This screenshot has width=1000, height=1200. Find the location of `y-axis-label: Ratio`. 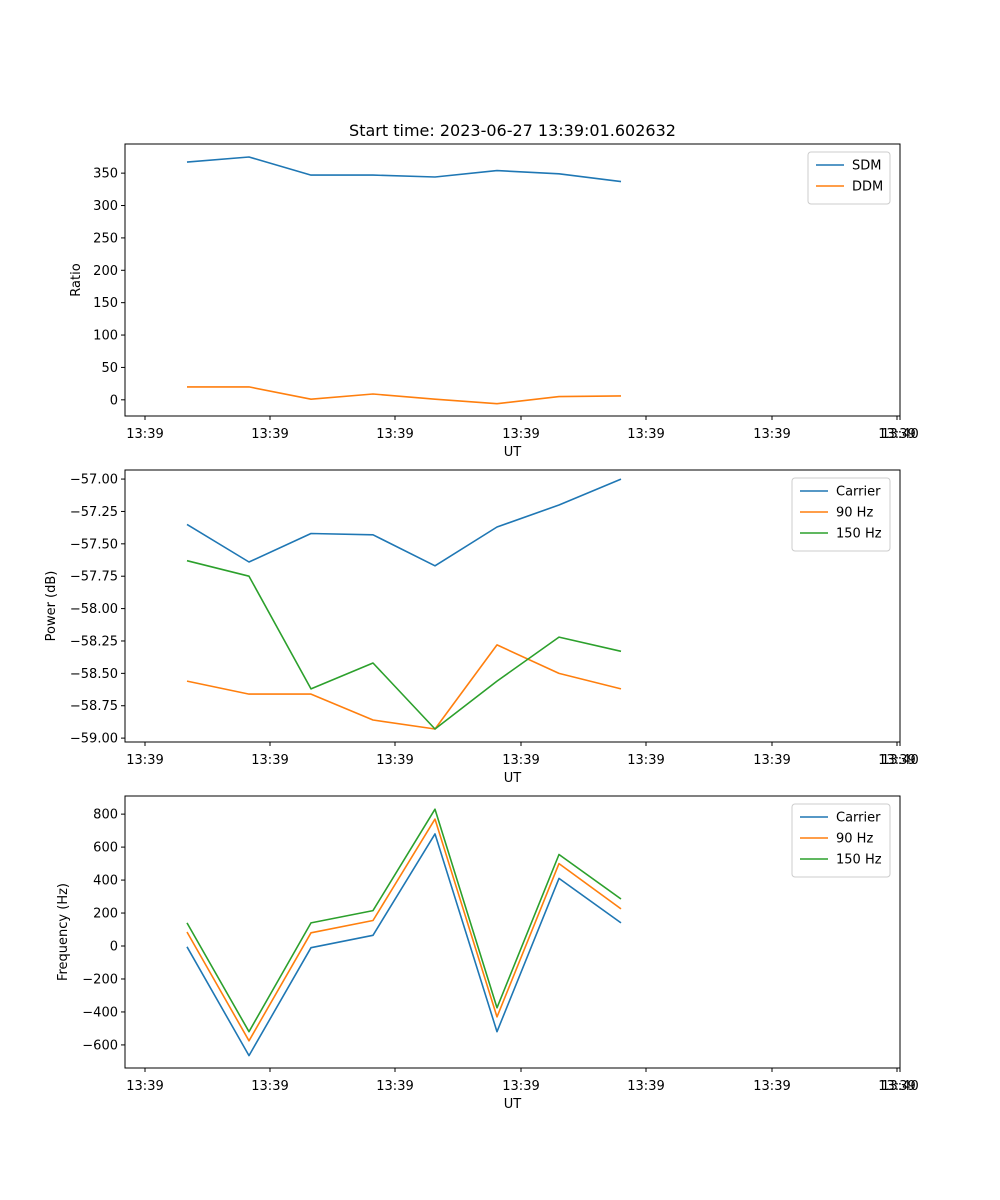

y-axis-label: Ratio is located at coordinates (76, 279).